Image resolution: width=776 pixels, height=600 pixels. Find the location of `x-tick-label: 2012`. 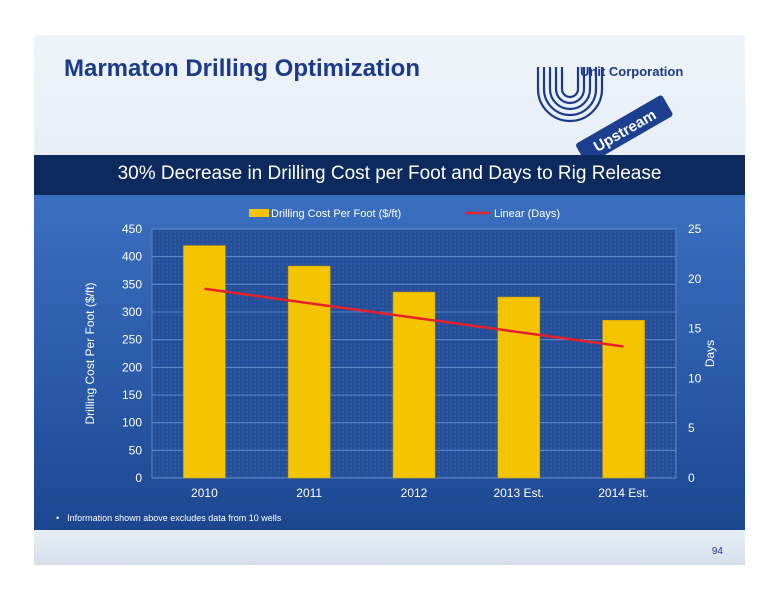

x-tick-label: 2012 is located at coordinates (414, 493).